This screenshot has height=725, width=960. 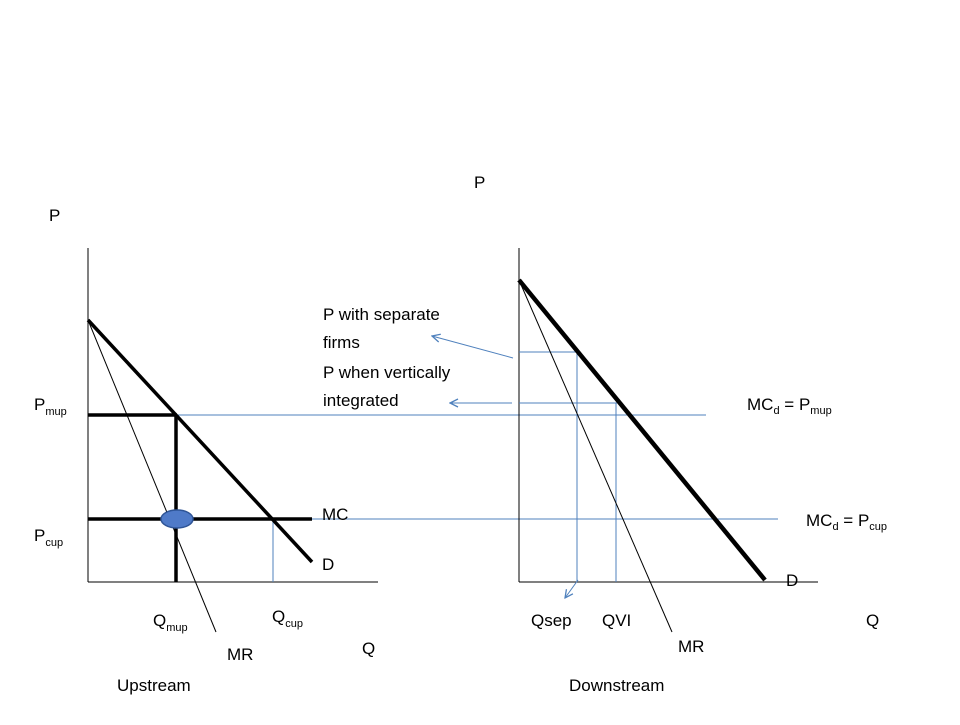 I want to click on label-p-mup: Pmup, so click(x=50, y=406).